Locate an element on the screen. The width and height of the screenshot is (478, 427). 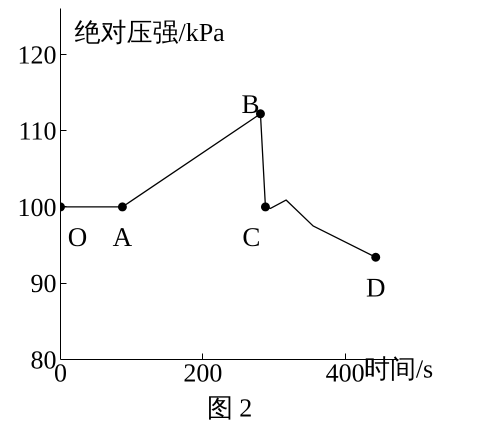
x-tick-label: 200 is located at coordinates (202, 373).